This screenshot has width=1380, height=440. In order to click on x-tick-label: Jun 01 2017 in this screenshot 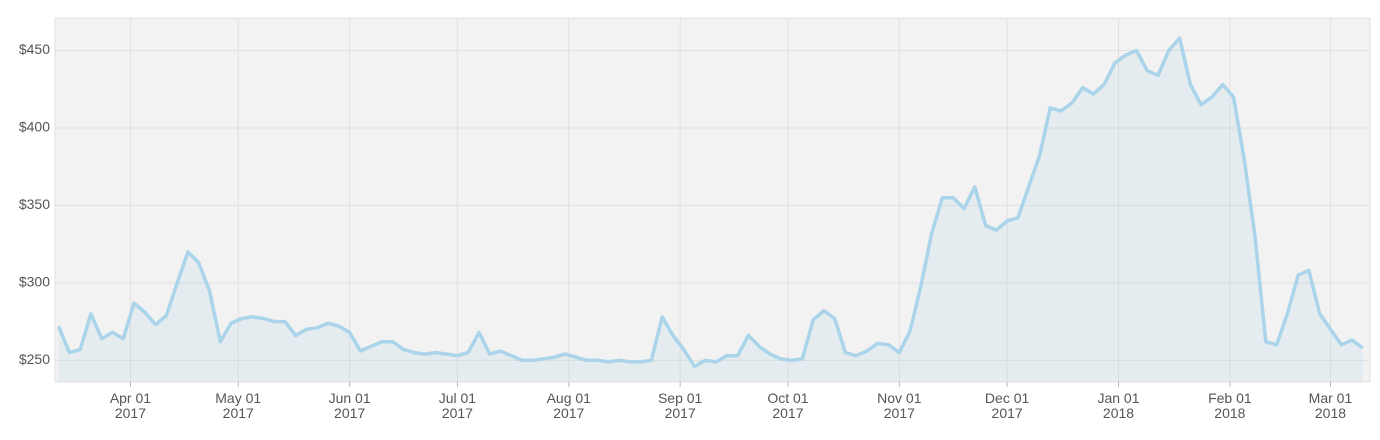, I will do `click(349, 405)`.